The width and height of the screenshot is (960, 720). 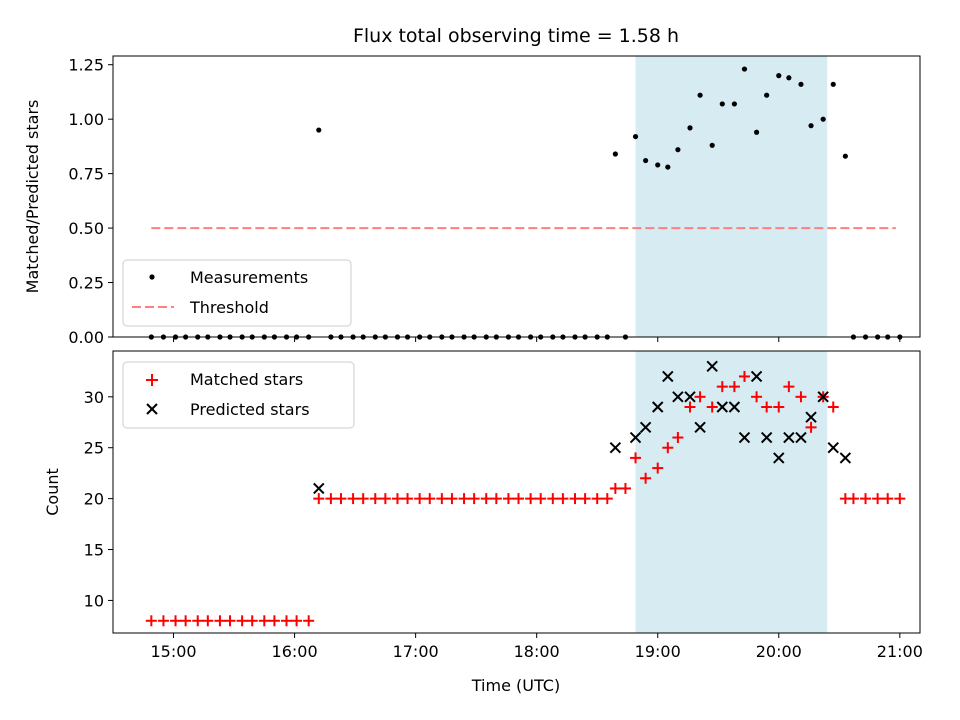 What do you see at coordinates (86, 337) in the screenshot?
I see `top-y-tick-label: 0.00` at bounding box center [86, 337].